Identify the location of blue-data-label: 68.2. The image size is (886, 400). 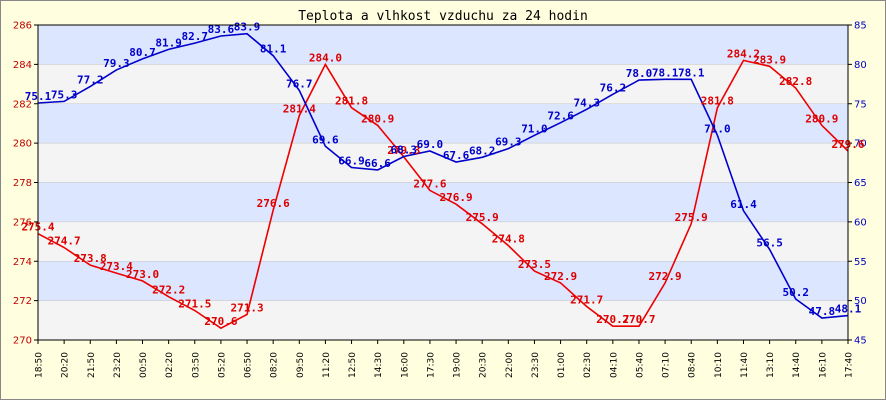
(482, 150).